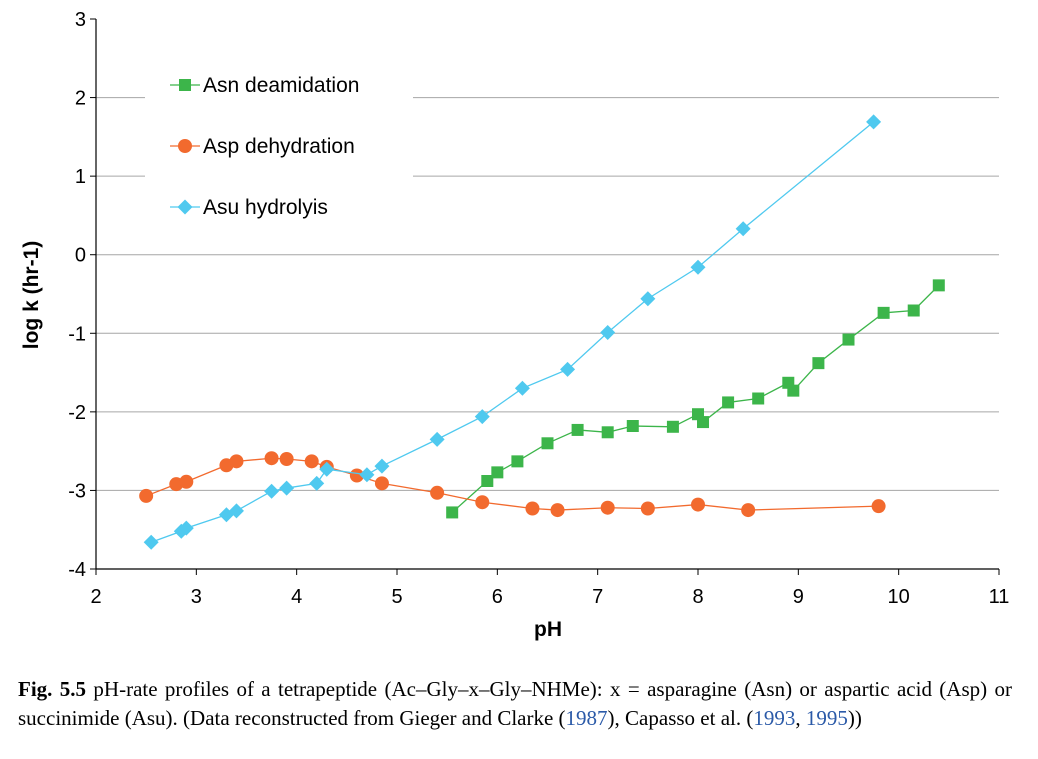 Image resolution: width=1038 pixels, height=759 pixels. I want to click on y-tick-label: -1, so click(77, 334).